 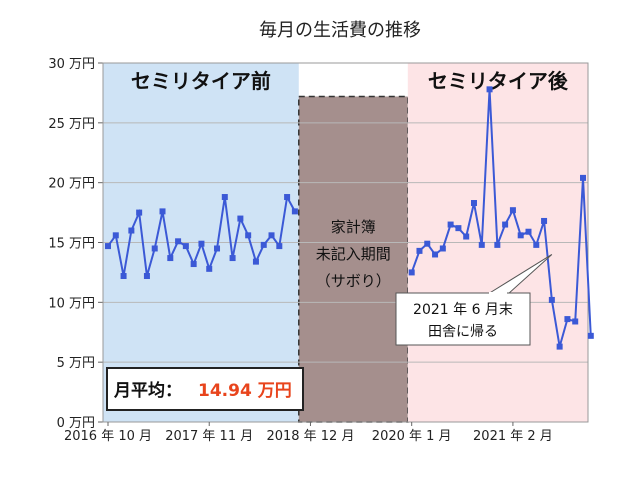 What do you see at coordinates (353, 254) in the screenshot?
I see `region-gap-label: 未記入期間` at bounding box center [353, 254].